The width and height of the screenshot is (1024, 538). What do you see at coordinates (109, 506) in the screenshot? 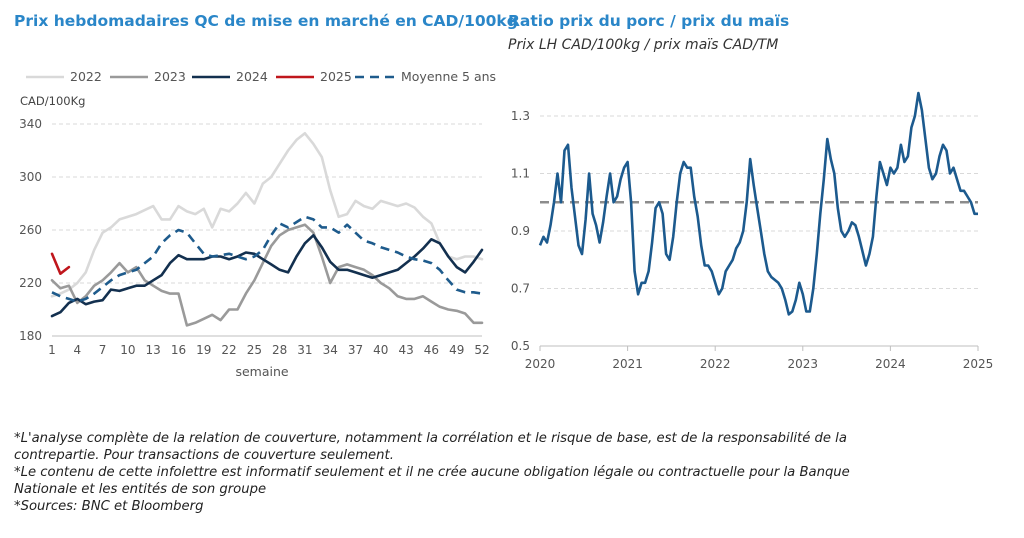
I see `note-sources: *Sources: BNC et Bloomberg` at bounding box center [109, 506].